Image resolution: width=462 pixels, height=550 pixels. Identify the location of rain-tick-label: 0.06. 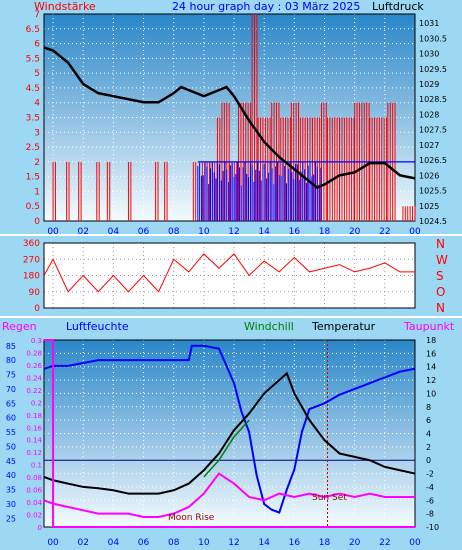
(34, 491).